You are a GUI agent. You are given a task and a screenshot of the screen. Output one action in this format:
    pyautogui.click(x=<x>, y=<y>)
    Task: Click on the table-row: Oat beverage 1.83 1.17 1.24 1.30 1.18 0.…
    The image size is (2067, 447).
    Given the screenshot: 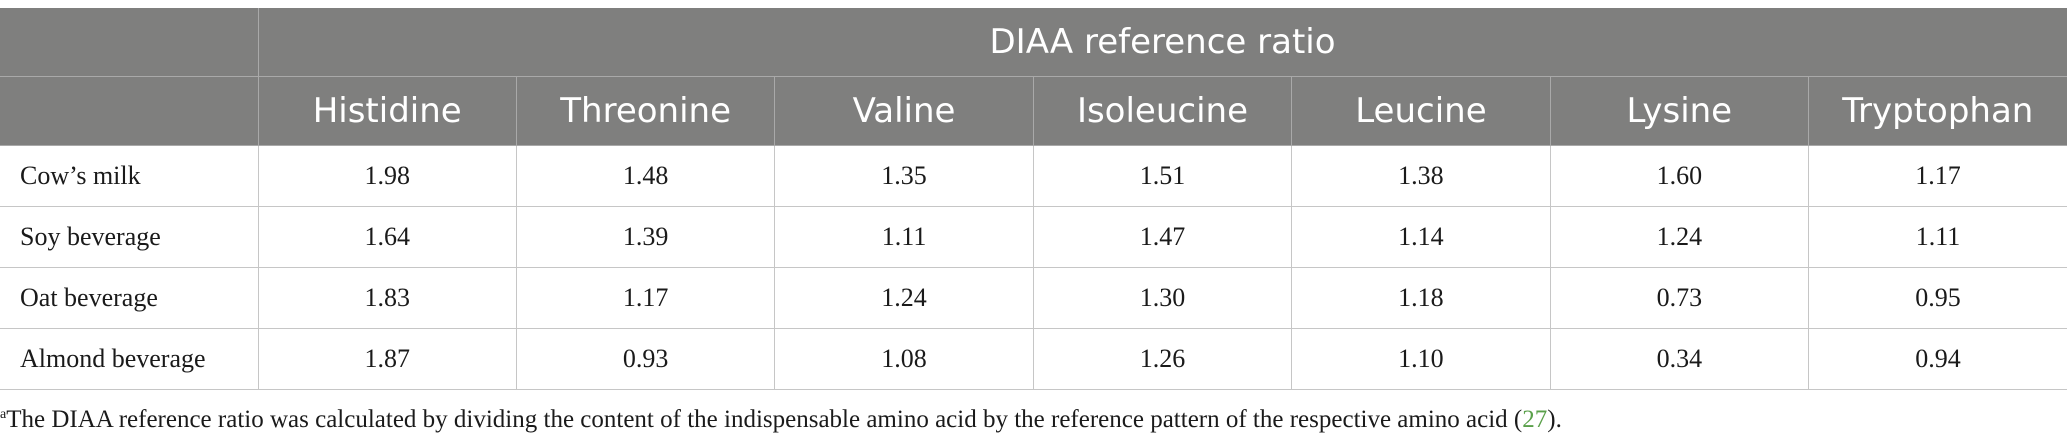 What is the action you would take?
    pyautogui.click(x=1033, y=298)
    